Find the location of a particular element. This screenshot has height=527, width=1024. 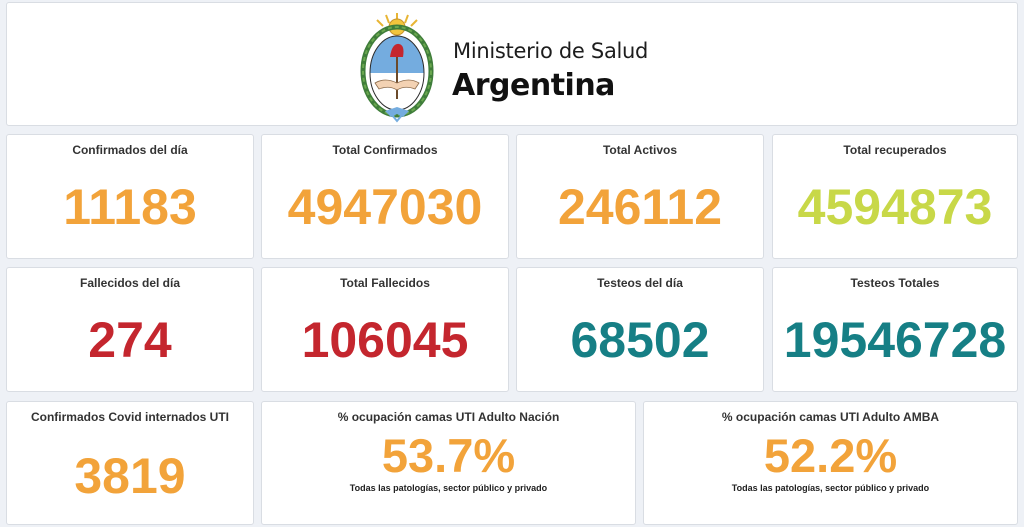

card-value: 106045 is located at coordinates (385, 340).